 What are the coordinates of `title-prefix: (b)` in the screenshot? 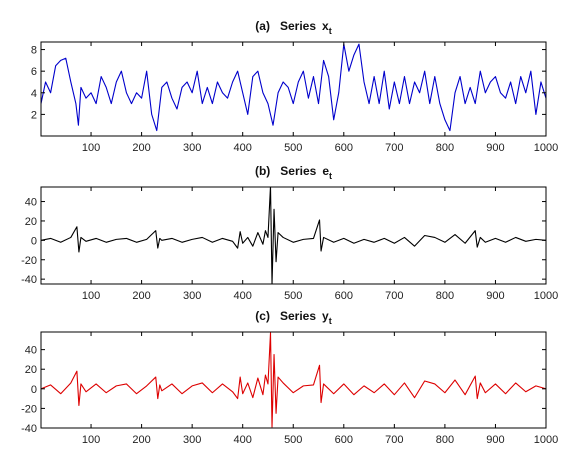 It's located at (262, 171).